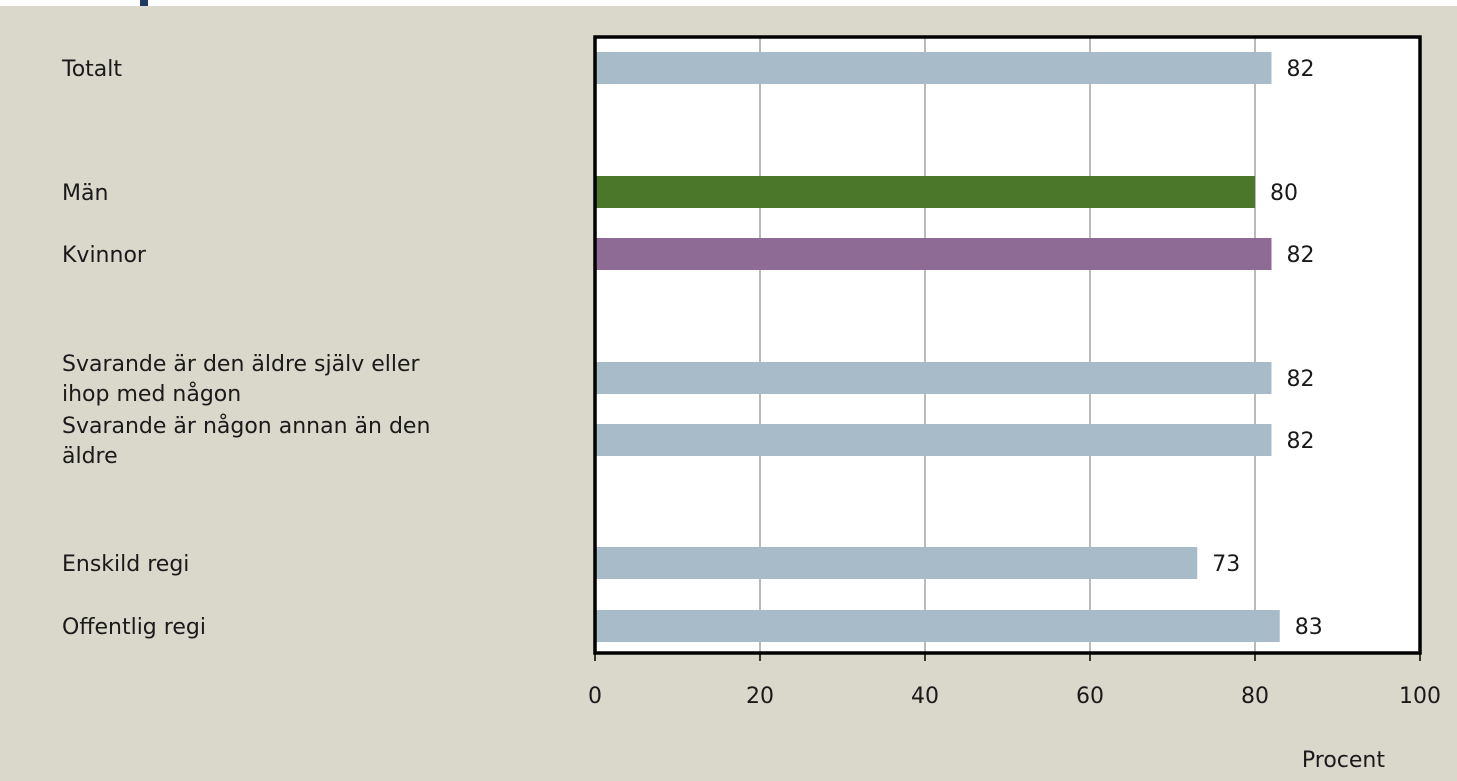 Image resolution: width=1457 pixels, height=781 pixels. What do you see at coordinates (595, 696) in the screenshot?
I see `x-tick-label: 0` at bounding box center [595, 696].